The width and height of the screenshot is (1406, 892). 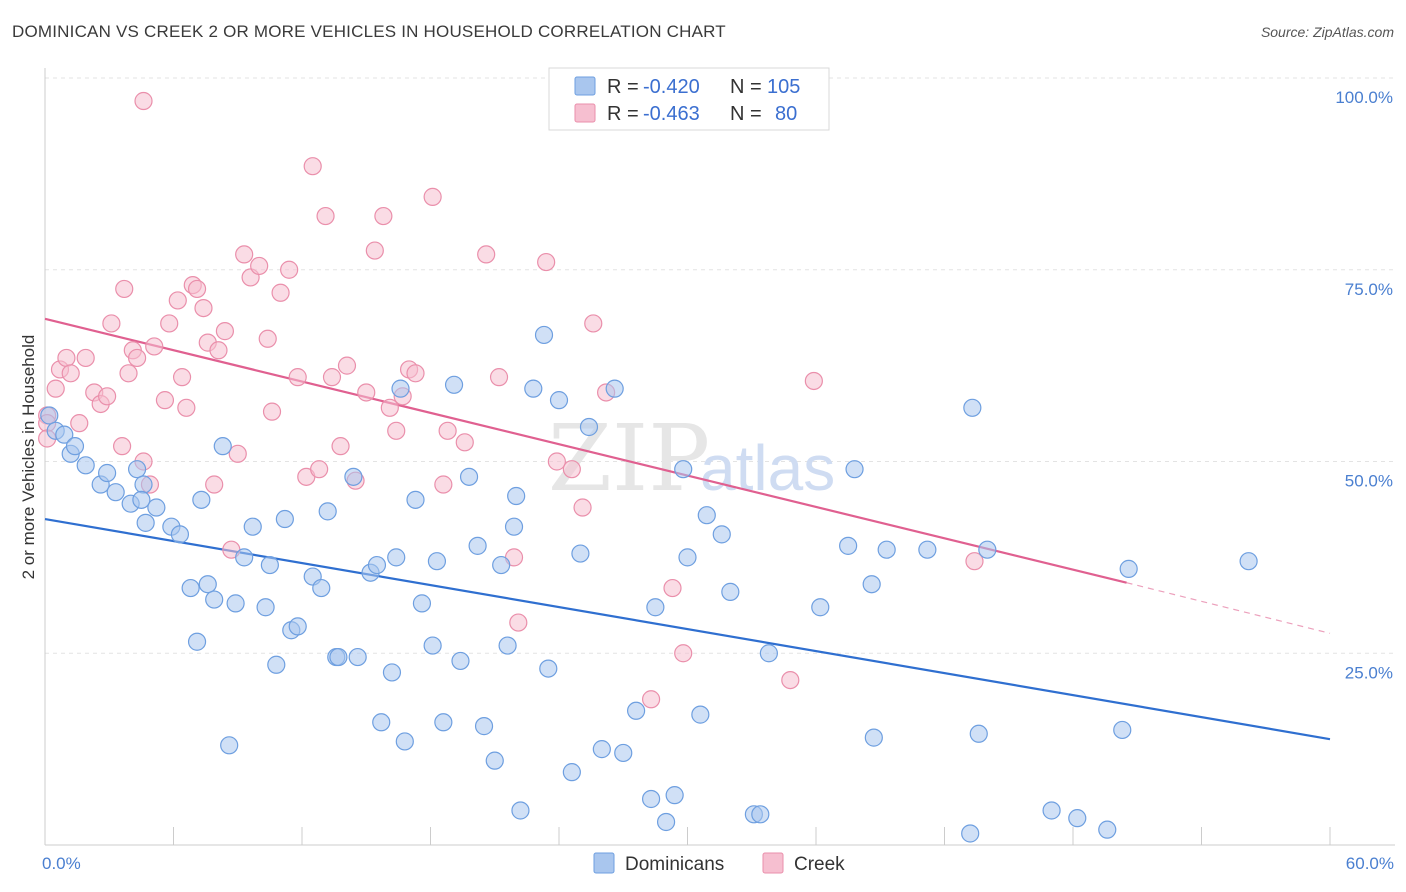 What do you see at coordinates (689, 99) in the screenshot?
I see `legend: R = -0.420 N = 105 R = -0.463 N = 80` at bounding box center [689, 99].